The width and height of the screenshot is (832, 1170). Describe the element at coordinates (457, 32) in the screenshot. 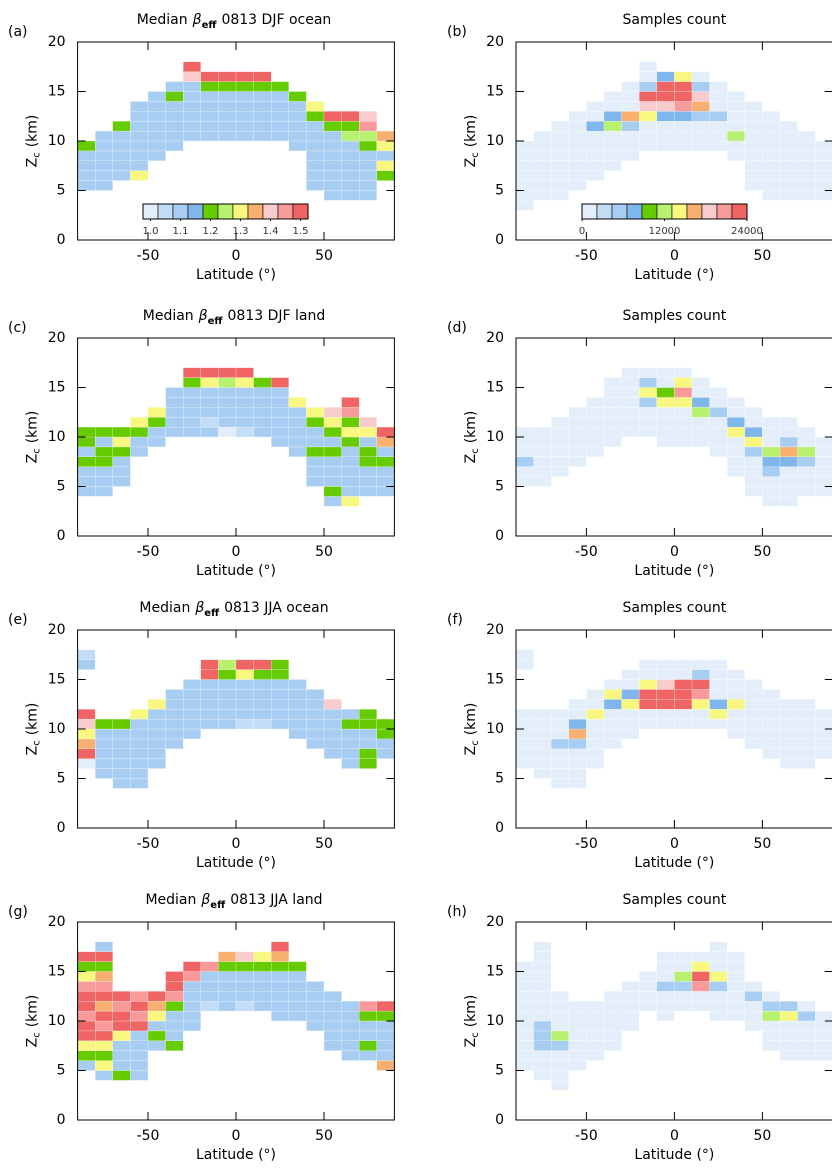

I see `panel-label: (b)` at that location.